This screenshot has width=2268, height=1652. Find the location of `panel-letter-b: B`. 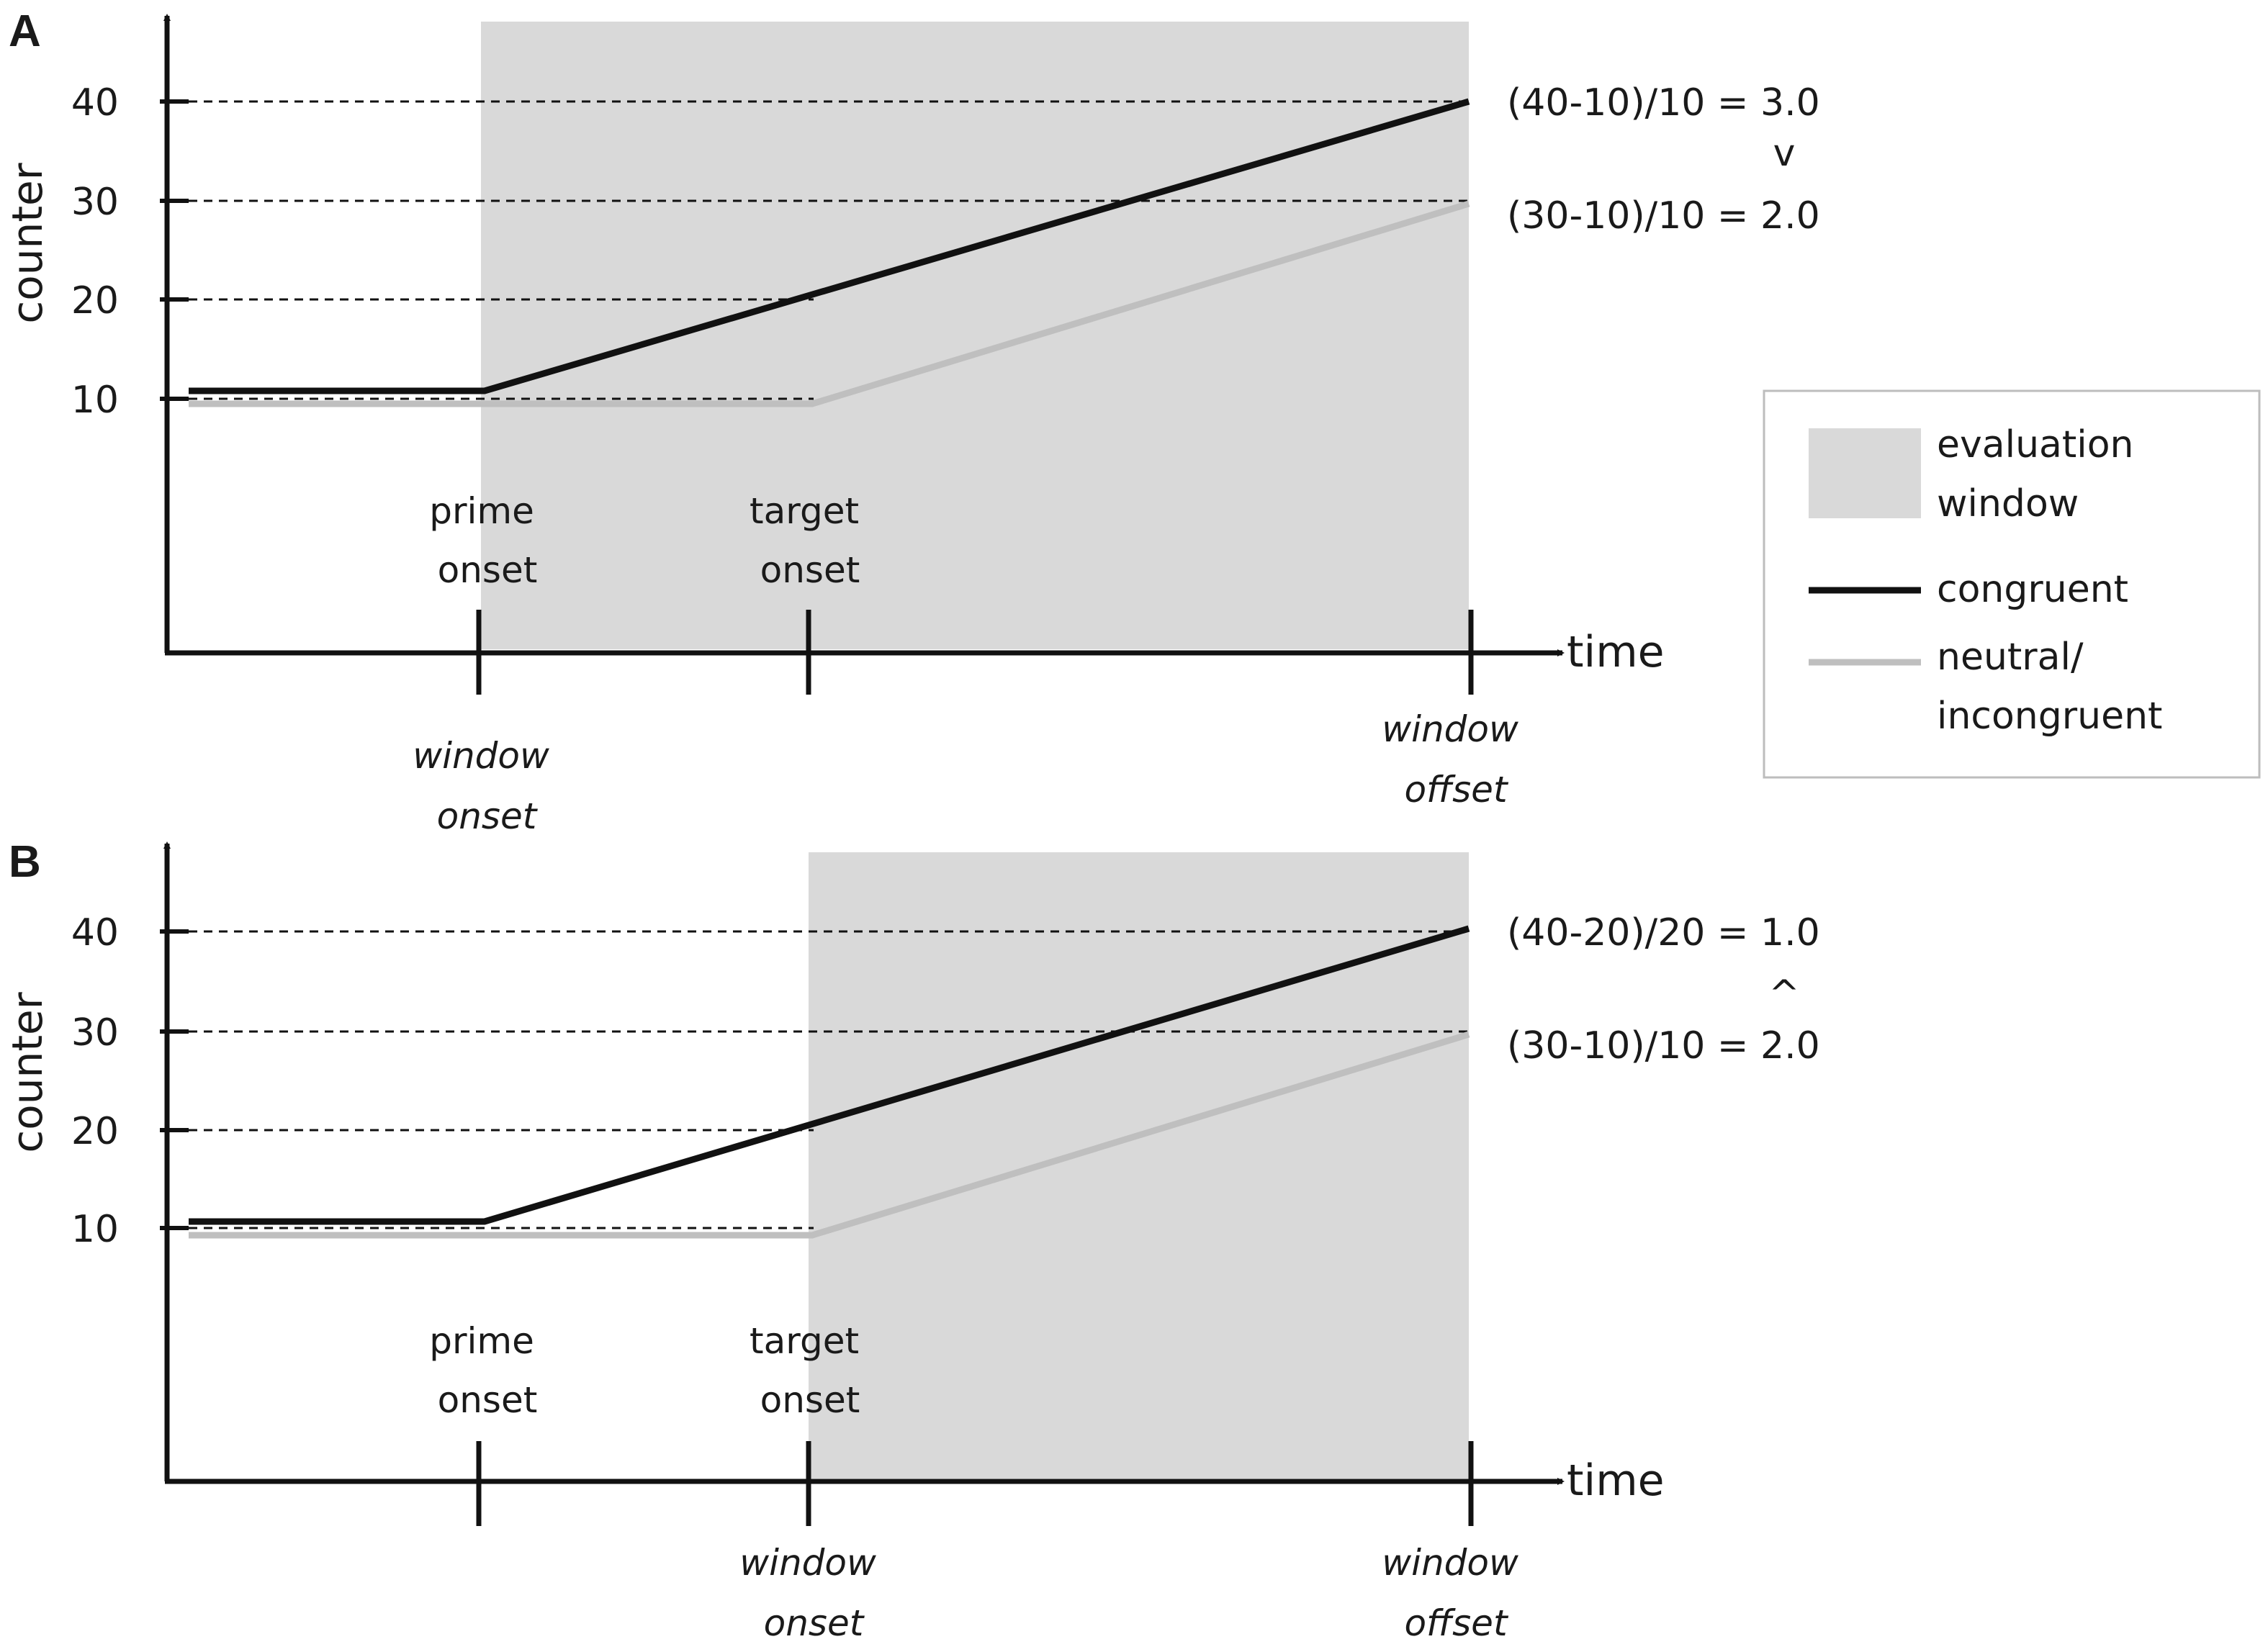

panel-letter-b: B is located at coordinates (25, 862).